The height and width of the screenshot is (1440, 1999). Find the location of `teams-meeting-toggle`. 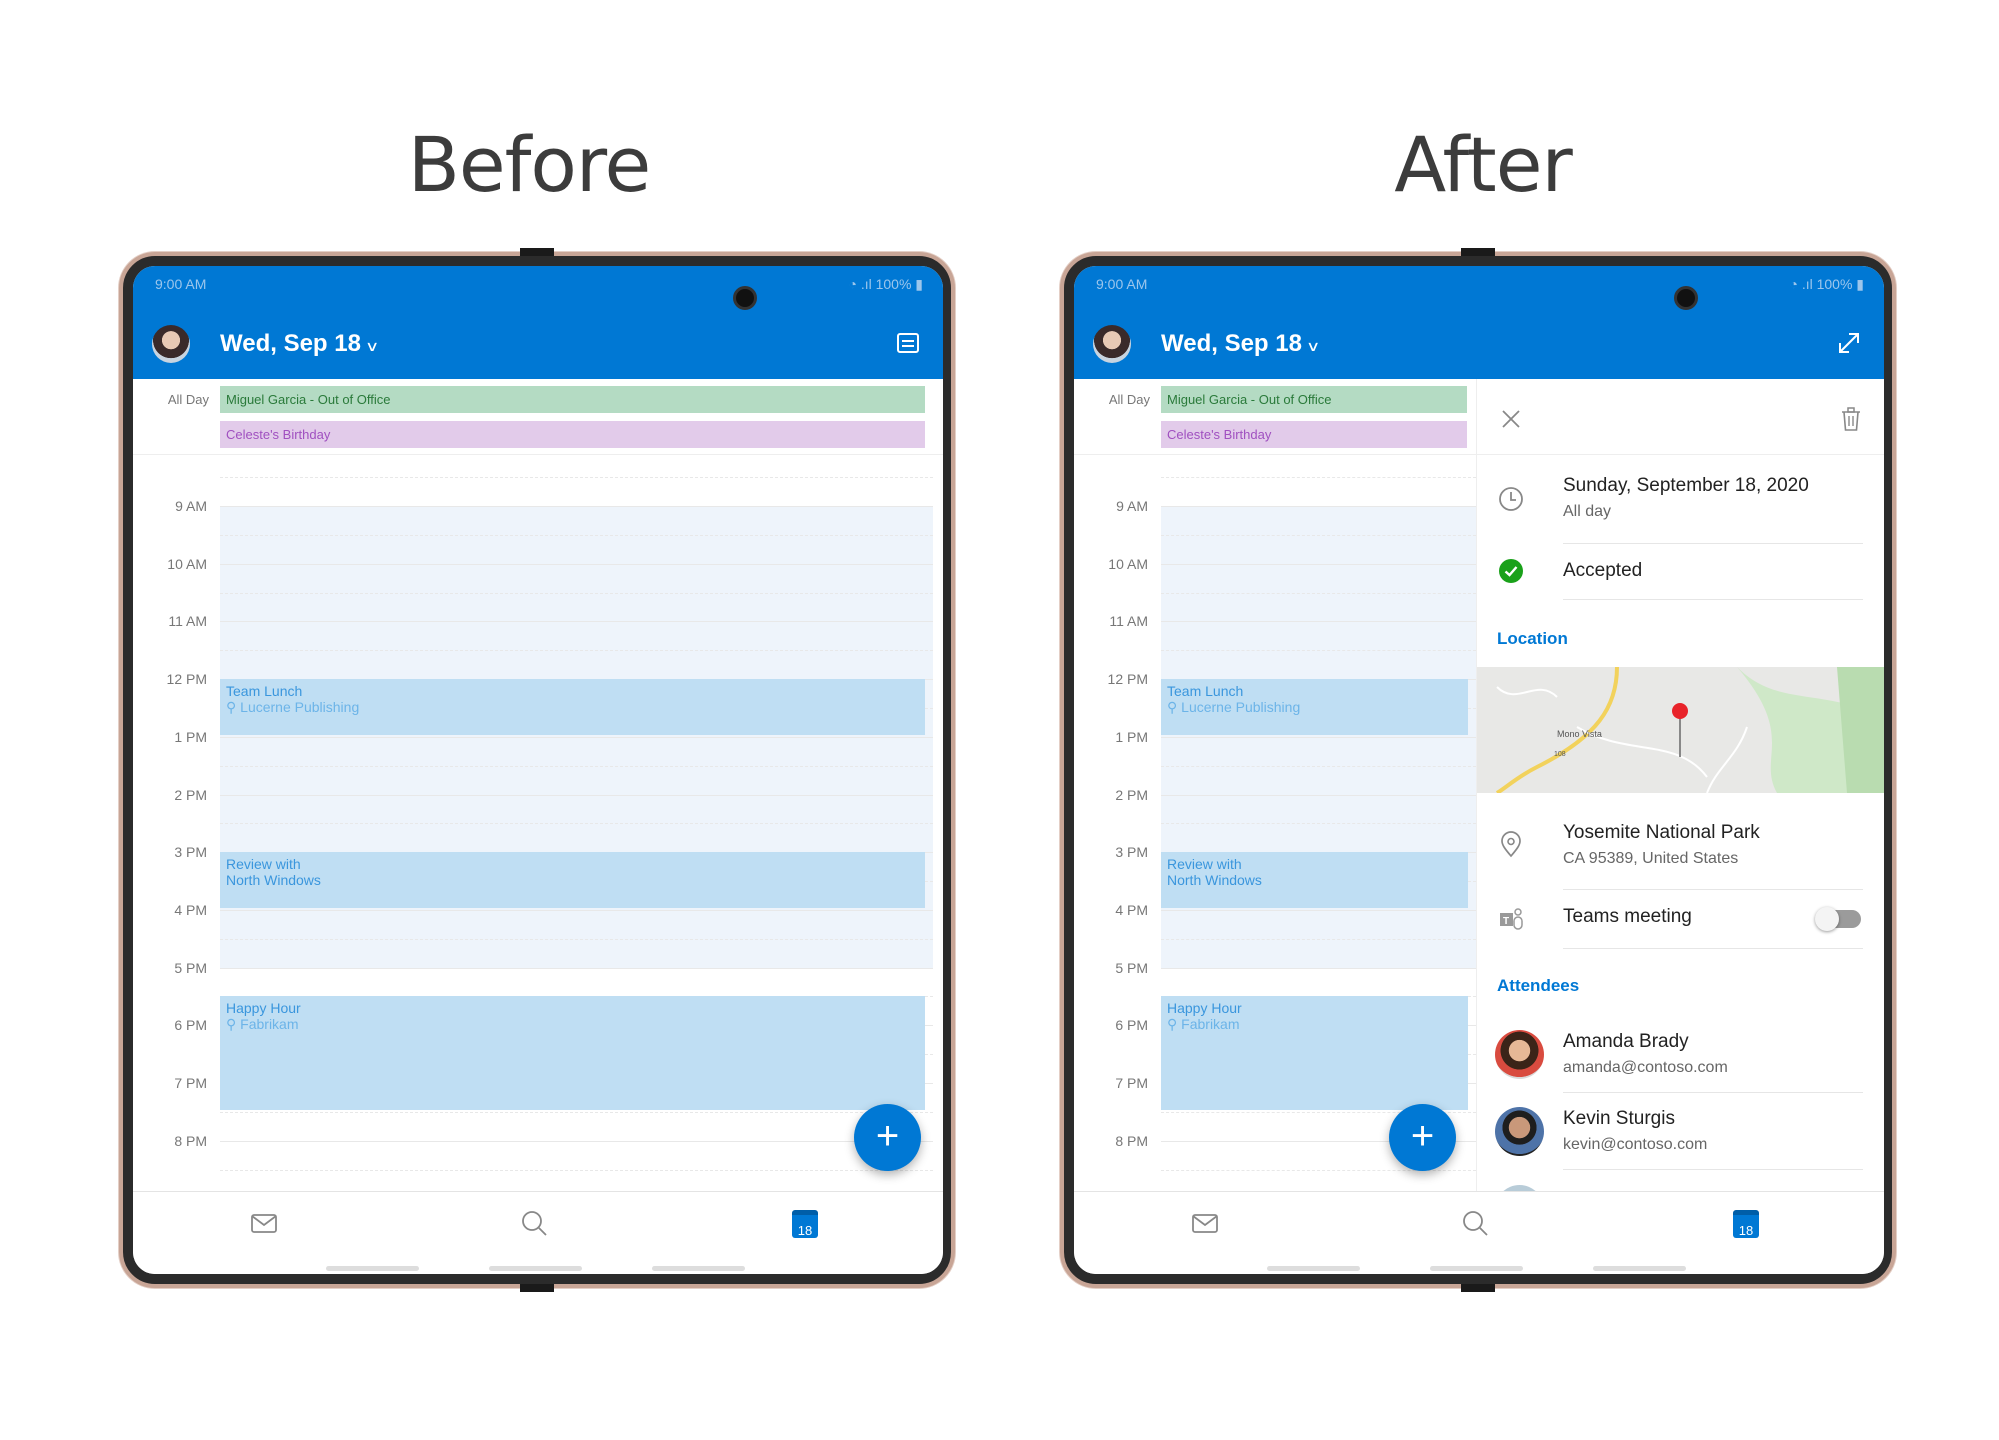

teams-meeting-toggle is located at coordinates (1838, 919).